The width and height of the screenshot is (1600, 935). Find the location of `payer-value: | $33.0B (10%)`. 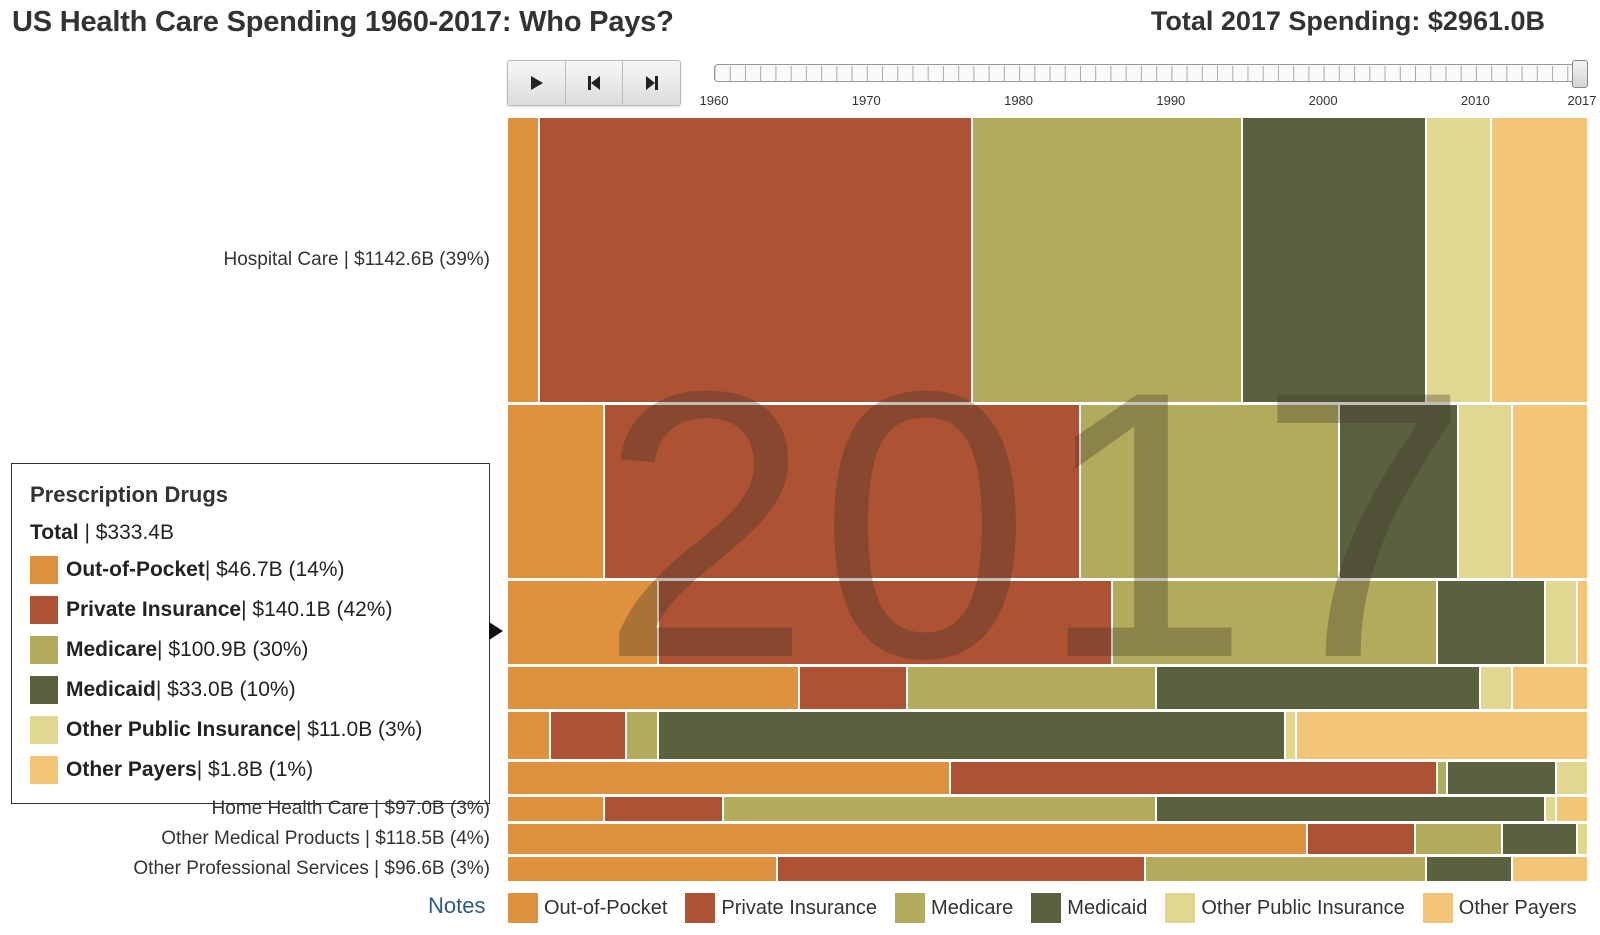

payer-value: | $33.0B (10%) is located at coordinates (225, 689).